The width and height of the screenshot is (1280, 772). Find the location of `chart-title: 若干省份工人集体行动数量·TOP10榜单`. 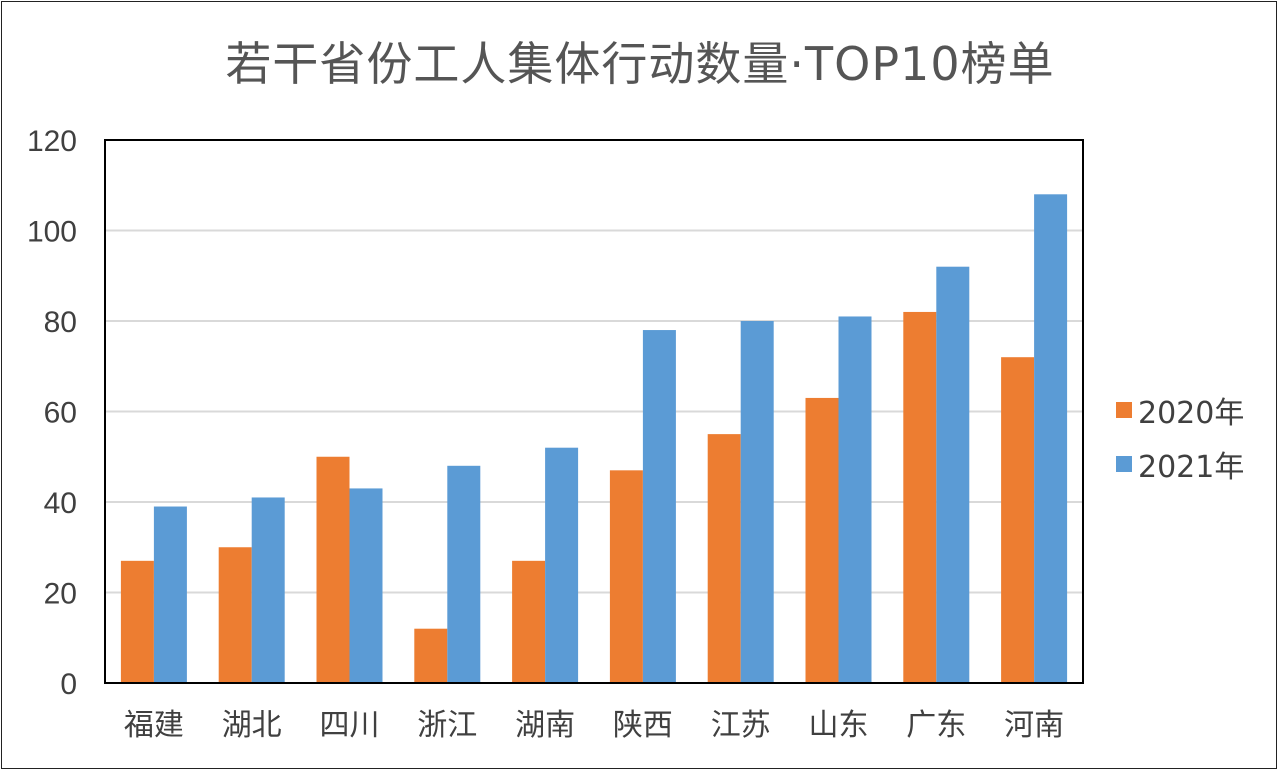

chart-title: 若干省份工人集体行动数量·TOP10榜单 is located at coordinates (640, 64).